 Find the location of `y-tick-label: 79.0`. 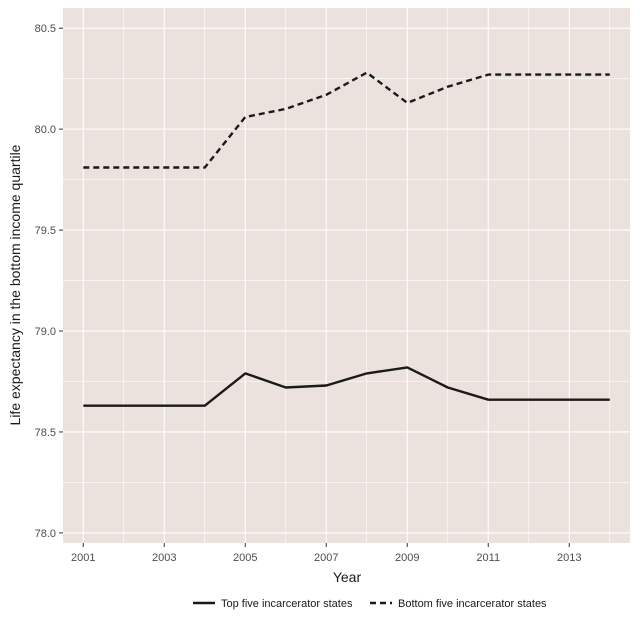

y-tick-label: 79.0 is located at coordinates (45, 332).